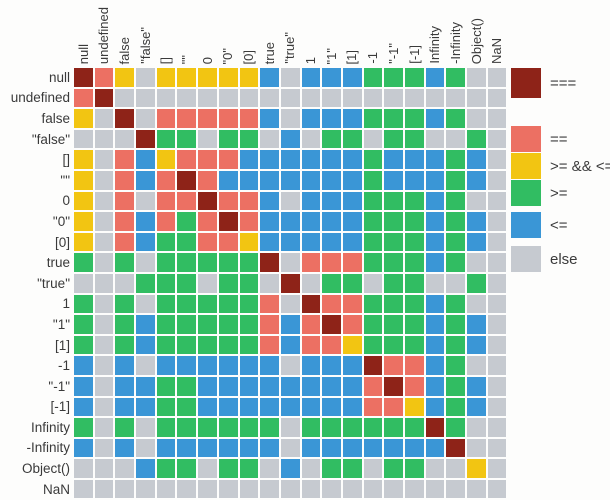 The height and width of the screenshot is (500, 610). I want to click on row-label: undefined, so click(40, 98).